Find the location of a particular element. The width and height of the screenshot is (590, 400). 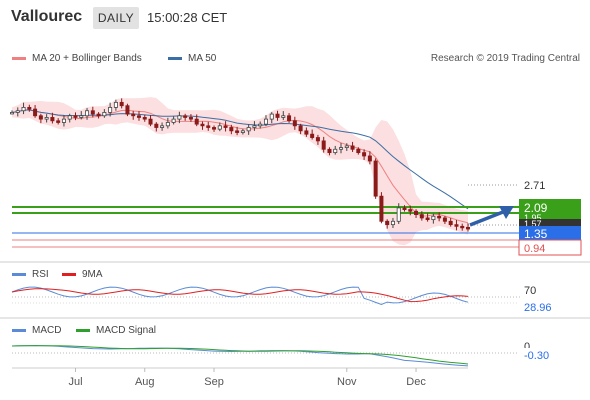

credit-text: Research © 2019 Trading Central is located at coordinates (505, 58).